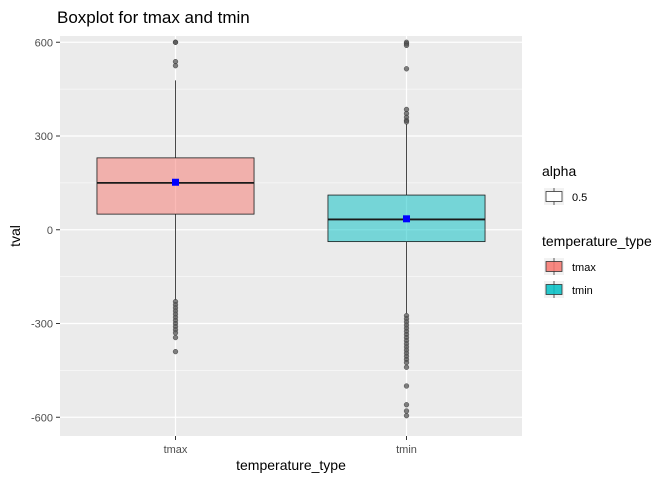 Image resolution: width=672 pixels, height=480 pixels. I want to click on y-tick-label: 600, so click(44, 43).